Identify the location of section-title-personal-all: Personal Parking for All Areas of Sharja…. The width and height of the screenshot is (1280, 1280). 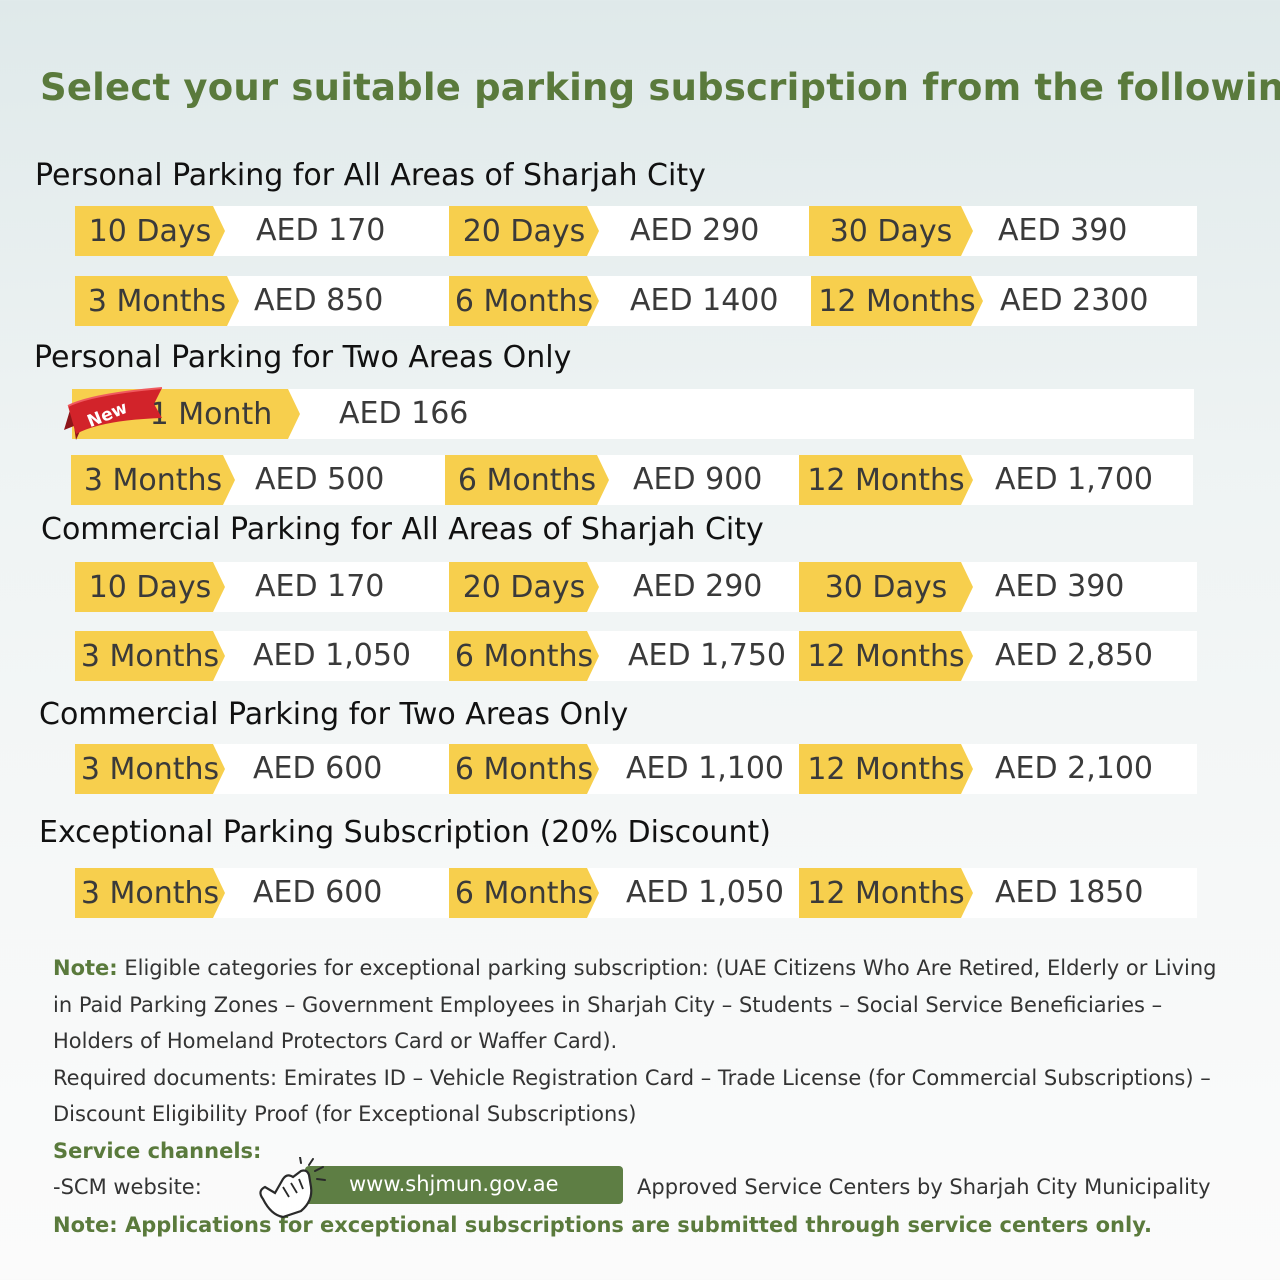
(370, 175).